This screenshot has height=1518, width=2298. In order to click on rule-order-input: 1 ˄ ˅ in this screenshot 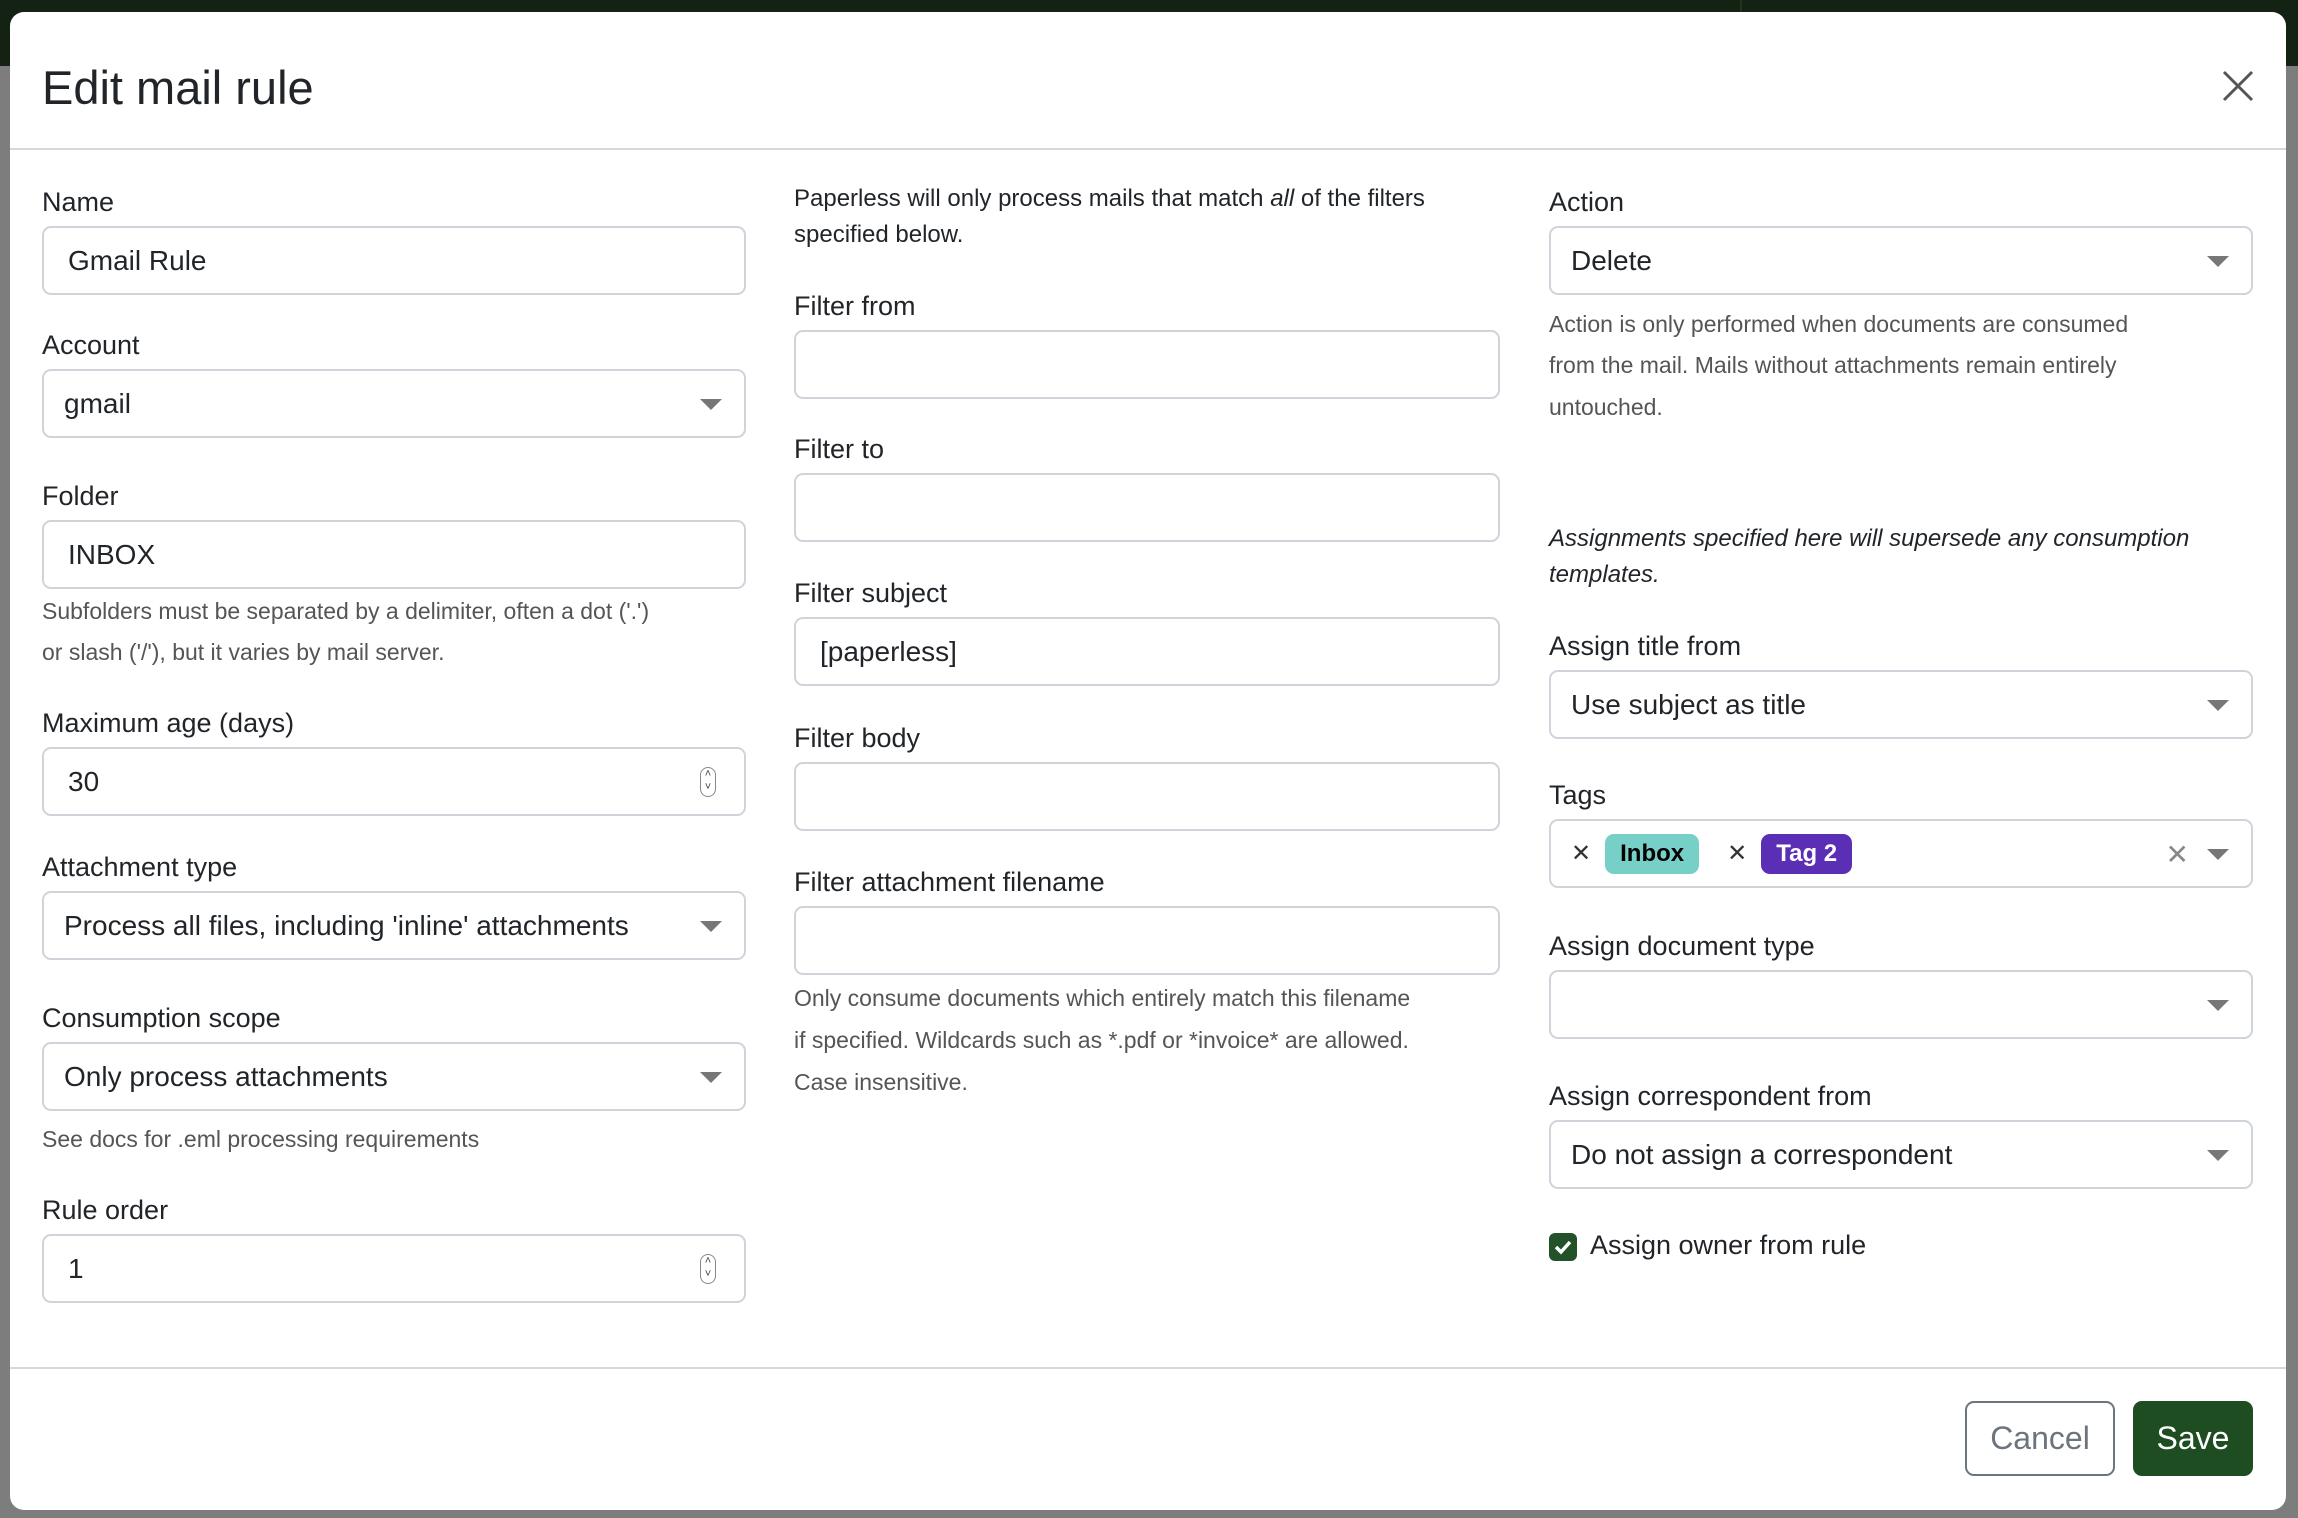, I will do `click(394, 1268)`.